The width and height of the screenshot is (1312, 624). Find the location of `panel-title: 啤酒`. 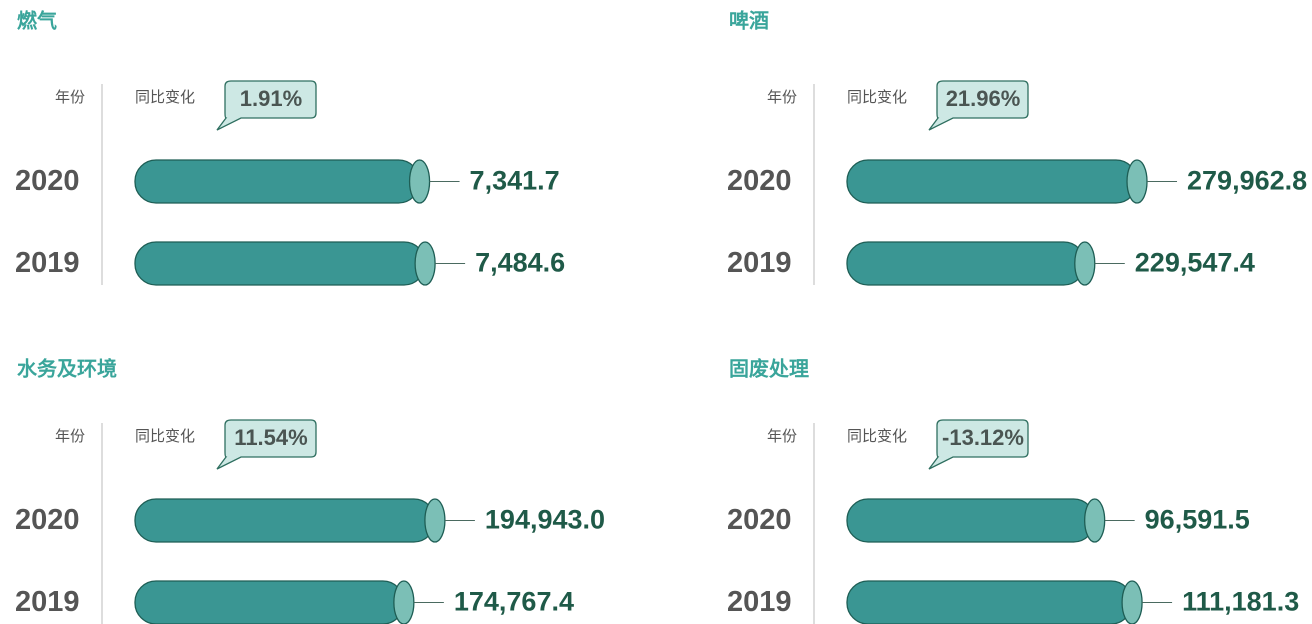

panel-title: 啤酒 is located at coordinates (749, 20).